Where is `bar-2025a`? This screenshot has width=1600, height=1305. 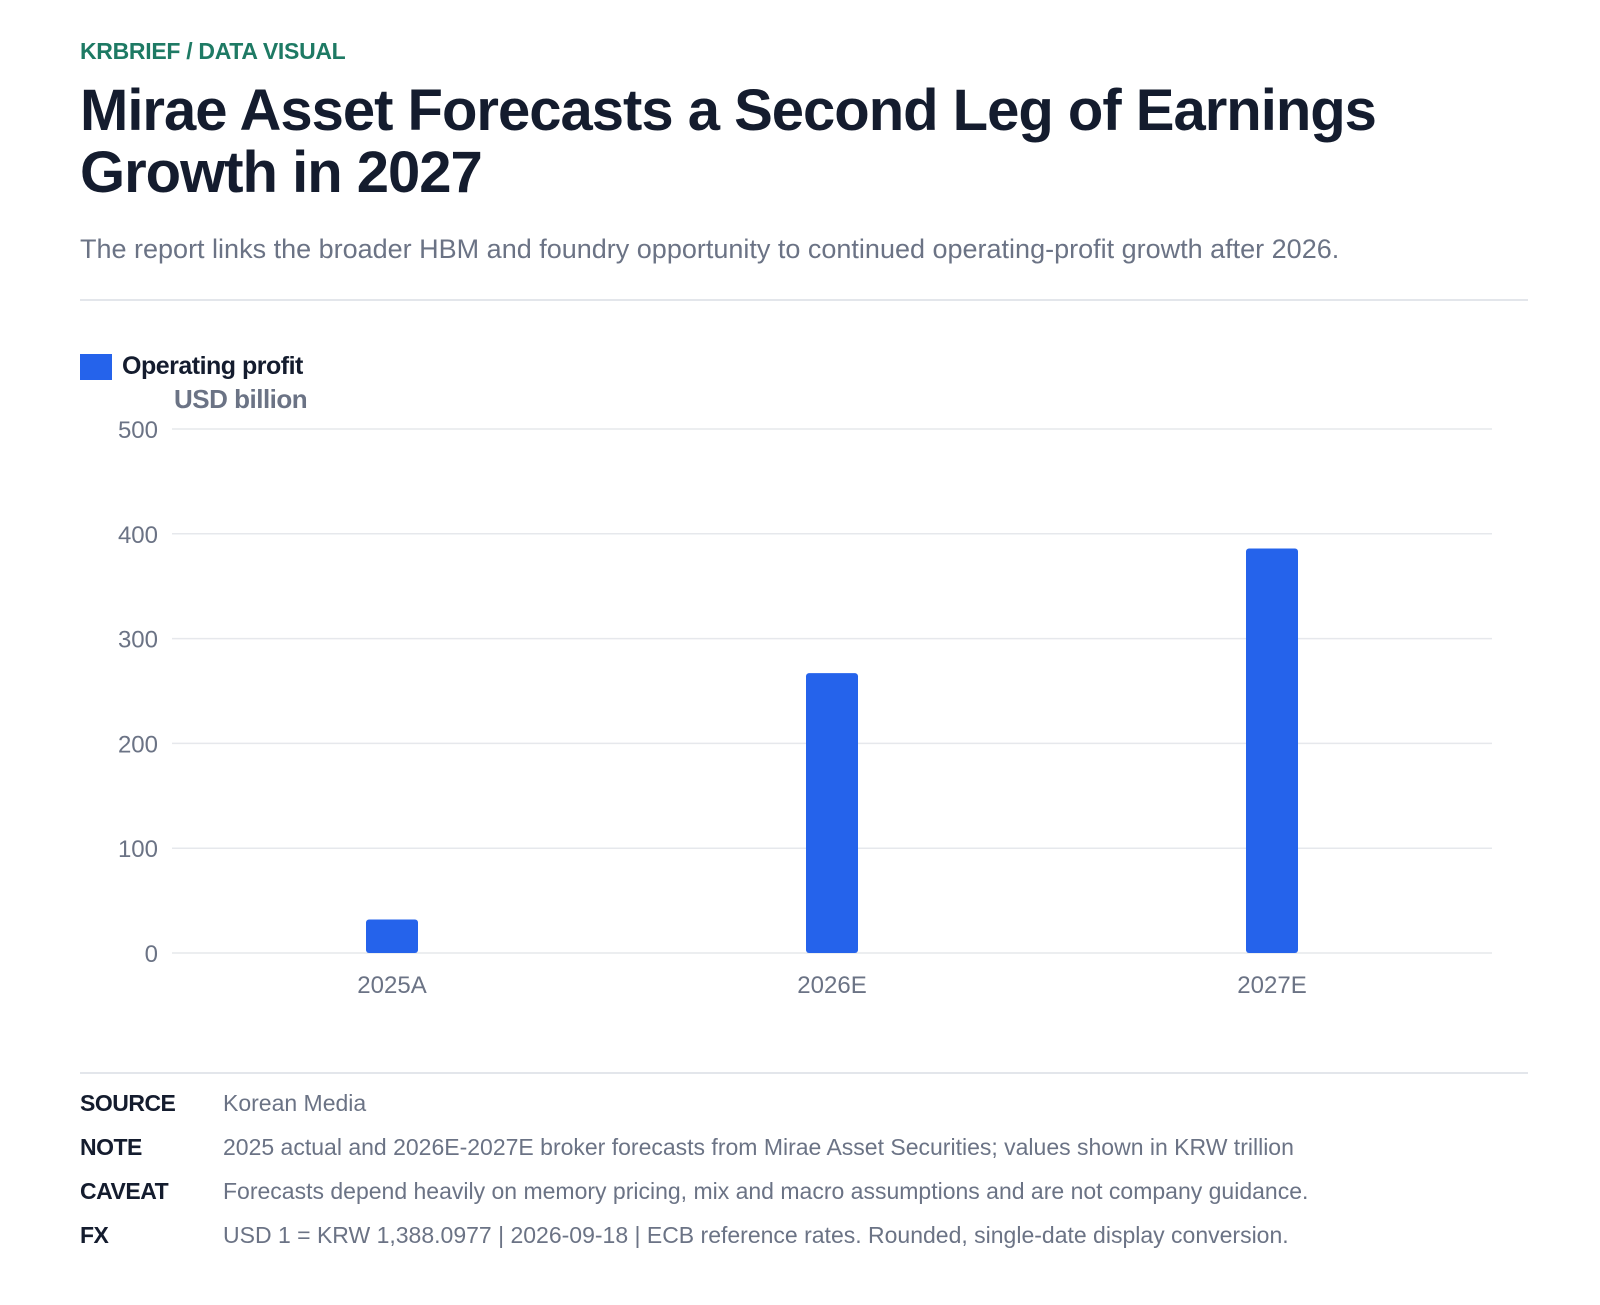 bar-2025a is located at coordinates (392, 936).